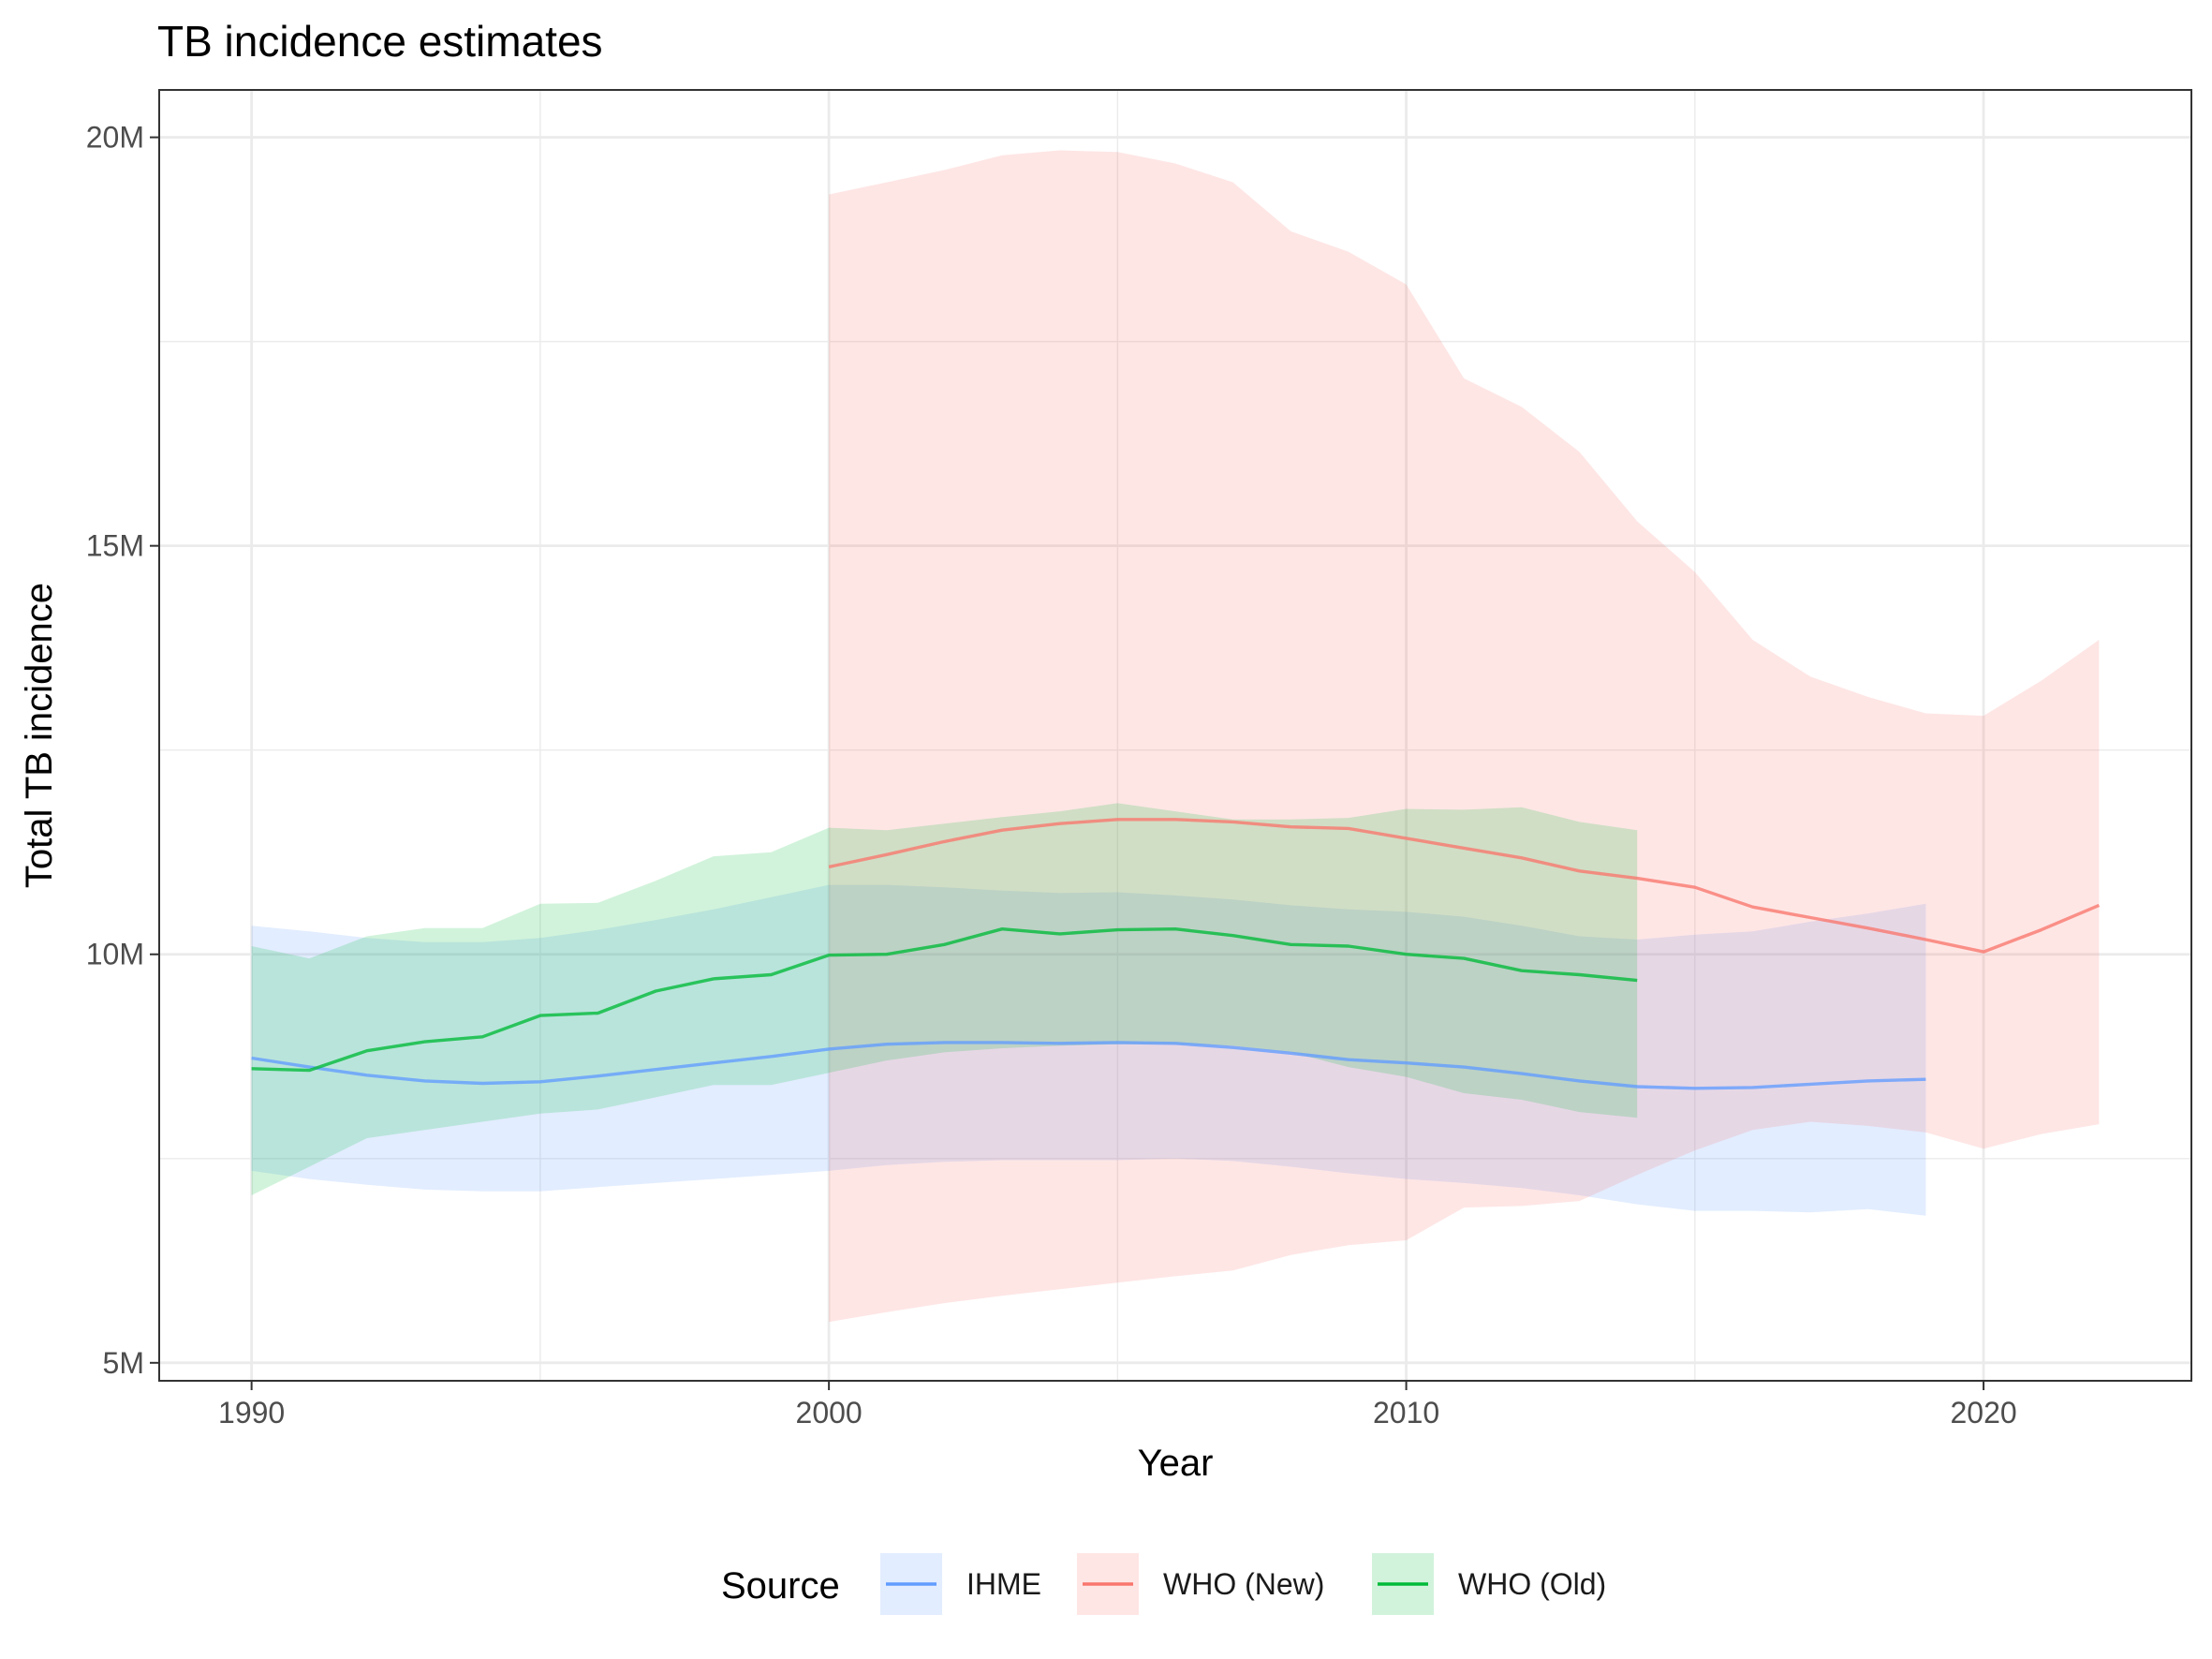 The image size is (2212, 1659). Describe the element at coordinates (115, 955) in the screenshot. I see `y-tick-label: 10M` at that location.